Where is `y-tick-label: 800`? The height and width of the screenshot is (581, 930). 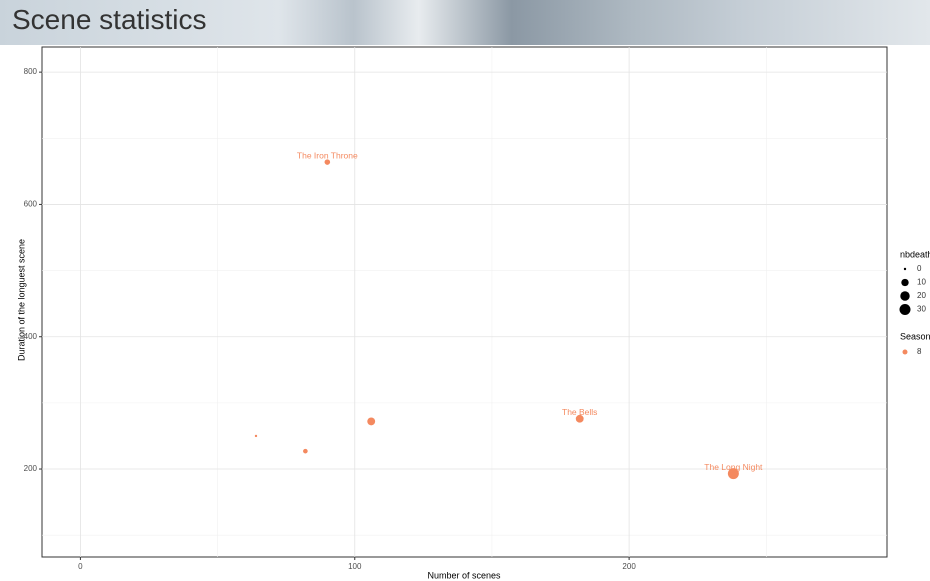 y-tick-label: 800 is located at coordinates (31, 71).